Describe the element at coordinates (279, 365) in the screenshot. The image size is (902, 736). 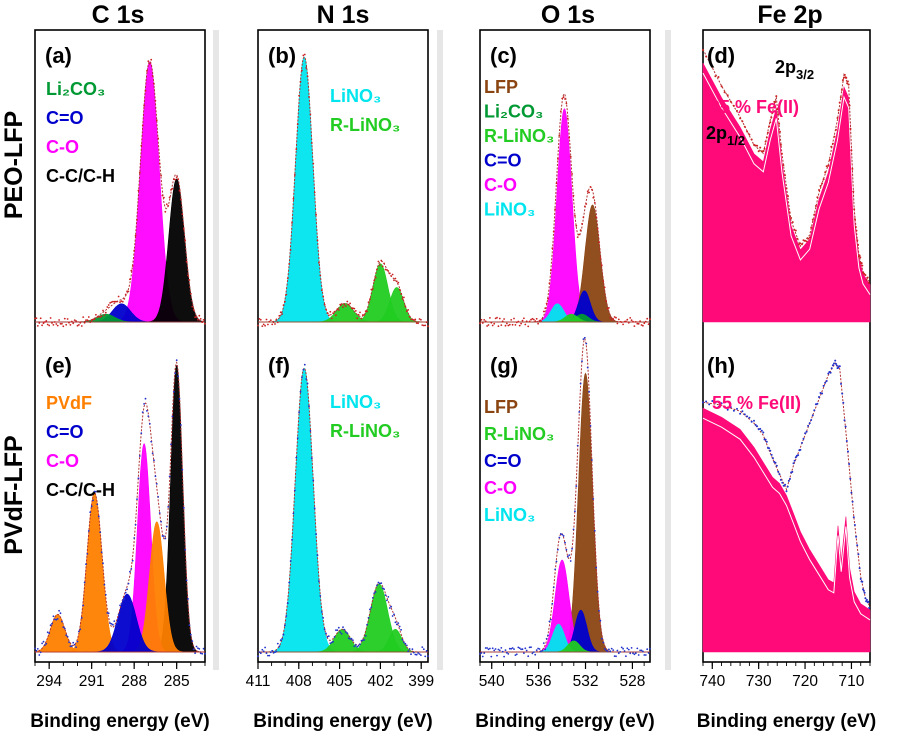
I see `panel-label-f: (f)` at that location.